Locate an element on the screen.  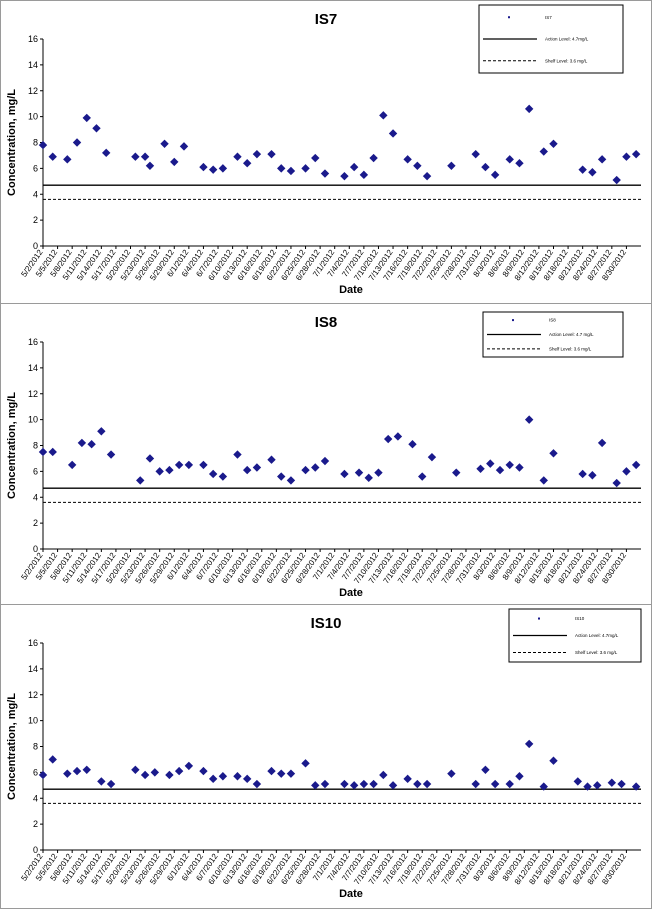
legend-label: IS8 is located at coordinates (552, 320).